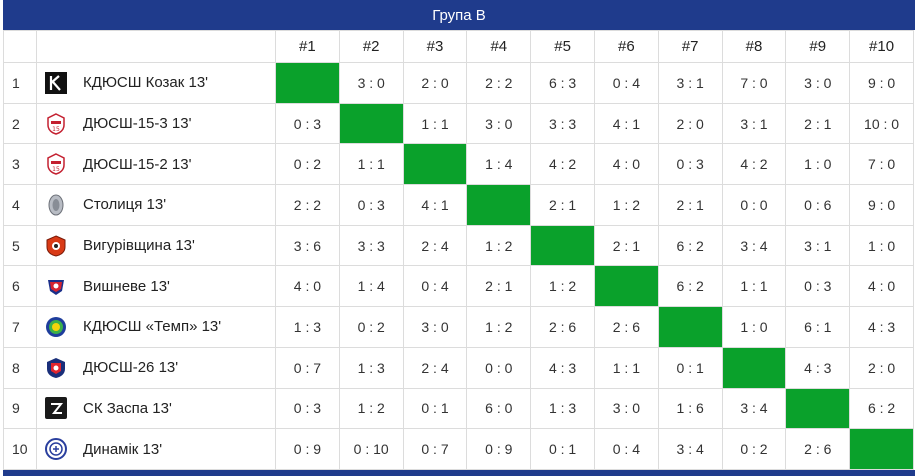 This screenshot has height=476, width=918. I want to click on team-cell: Столиця 13', so click(156, 205).